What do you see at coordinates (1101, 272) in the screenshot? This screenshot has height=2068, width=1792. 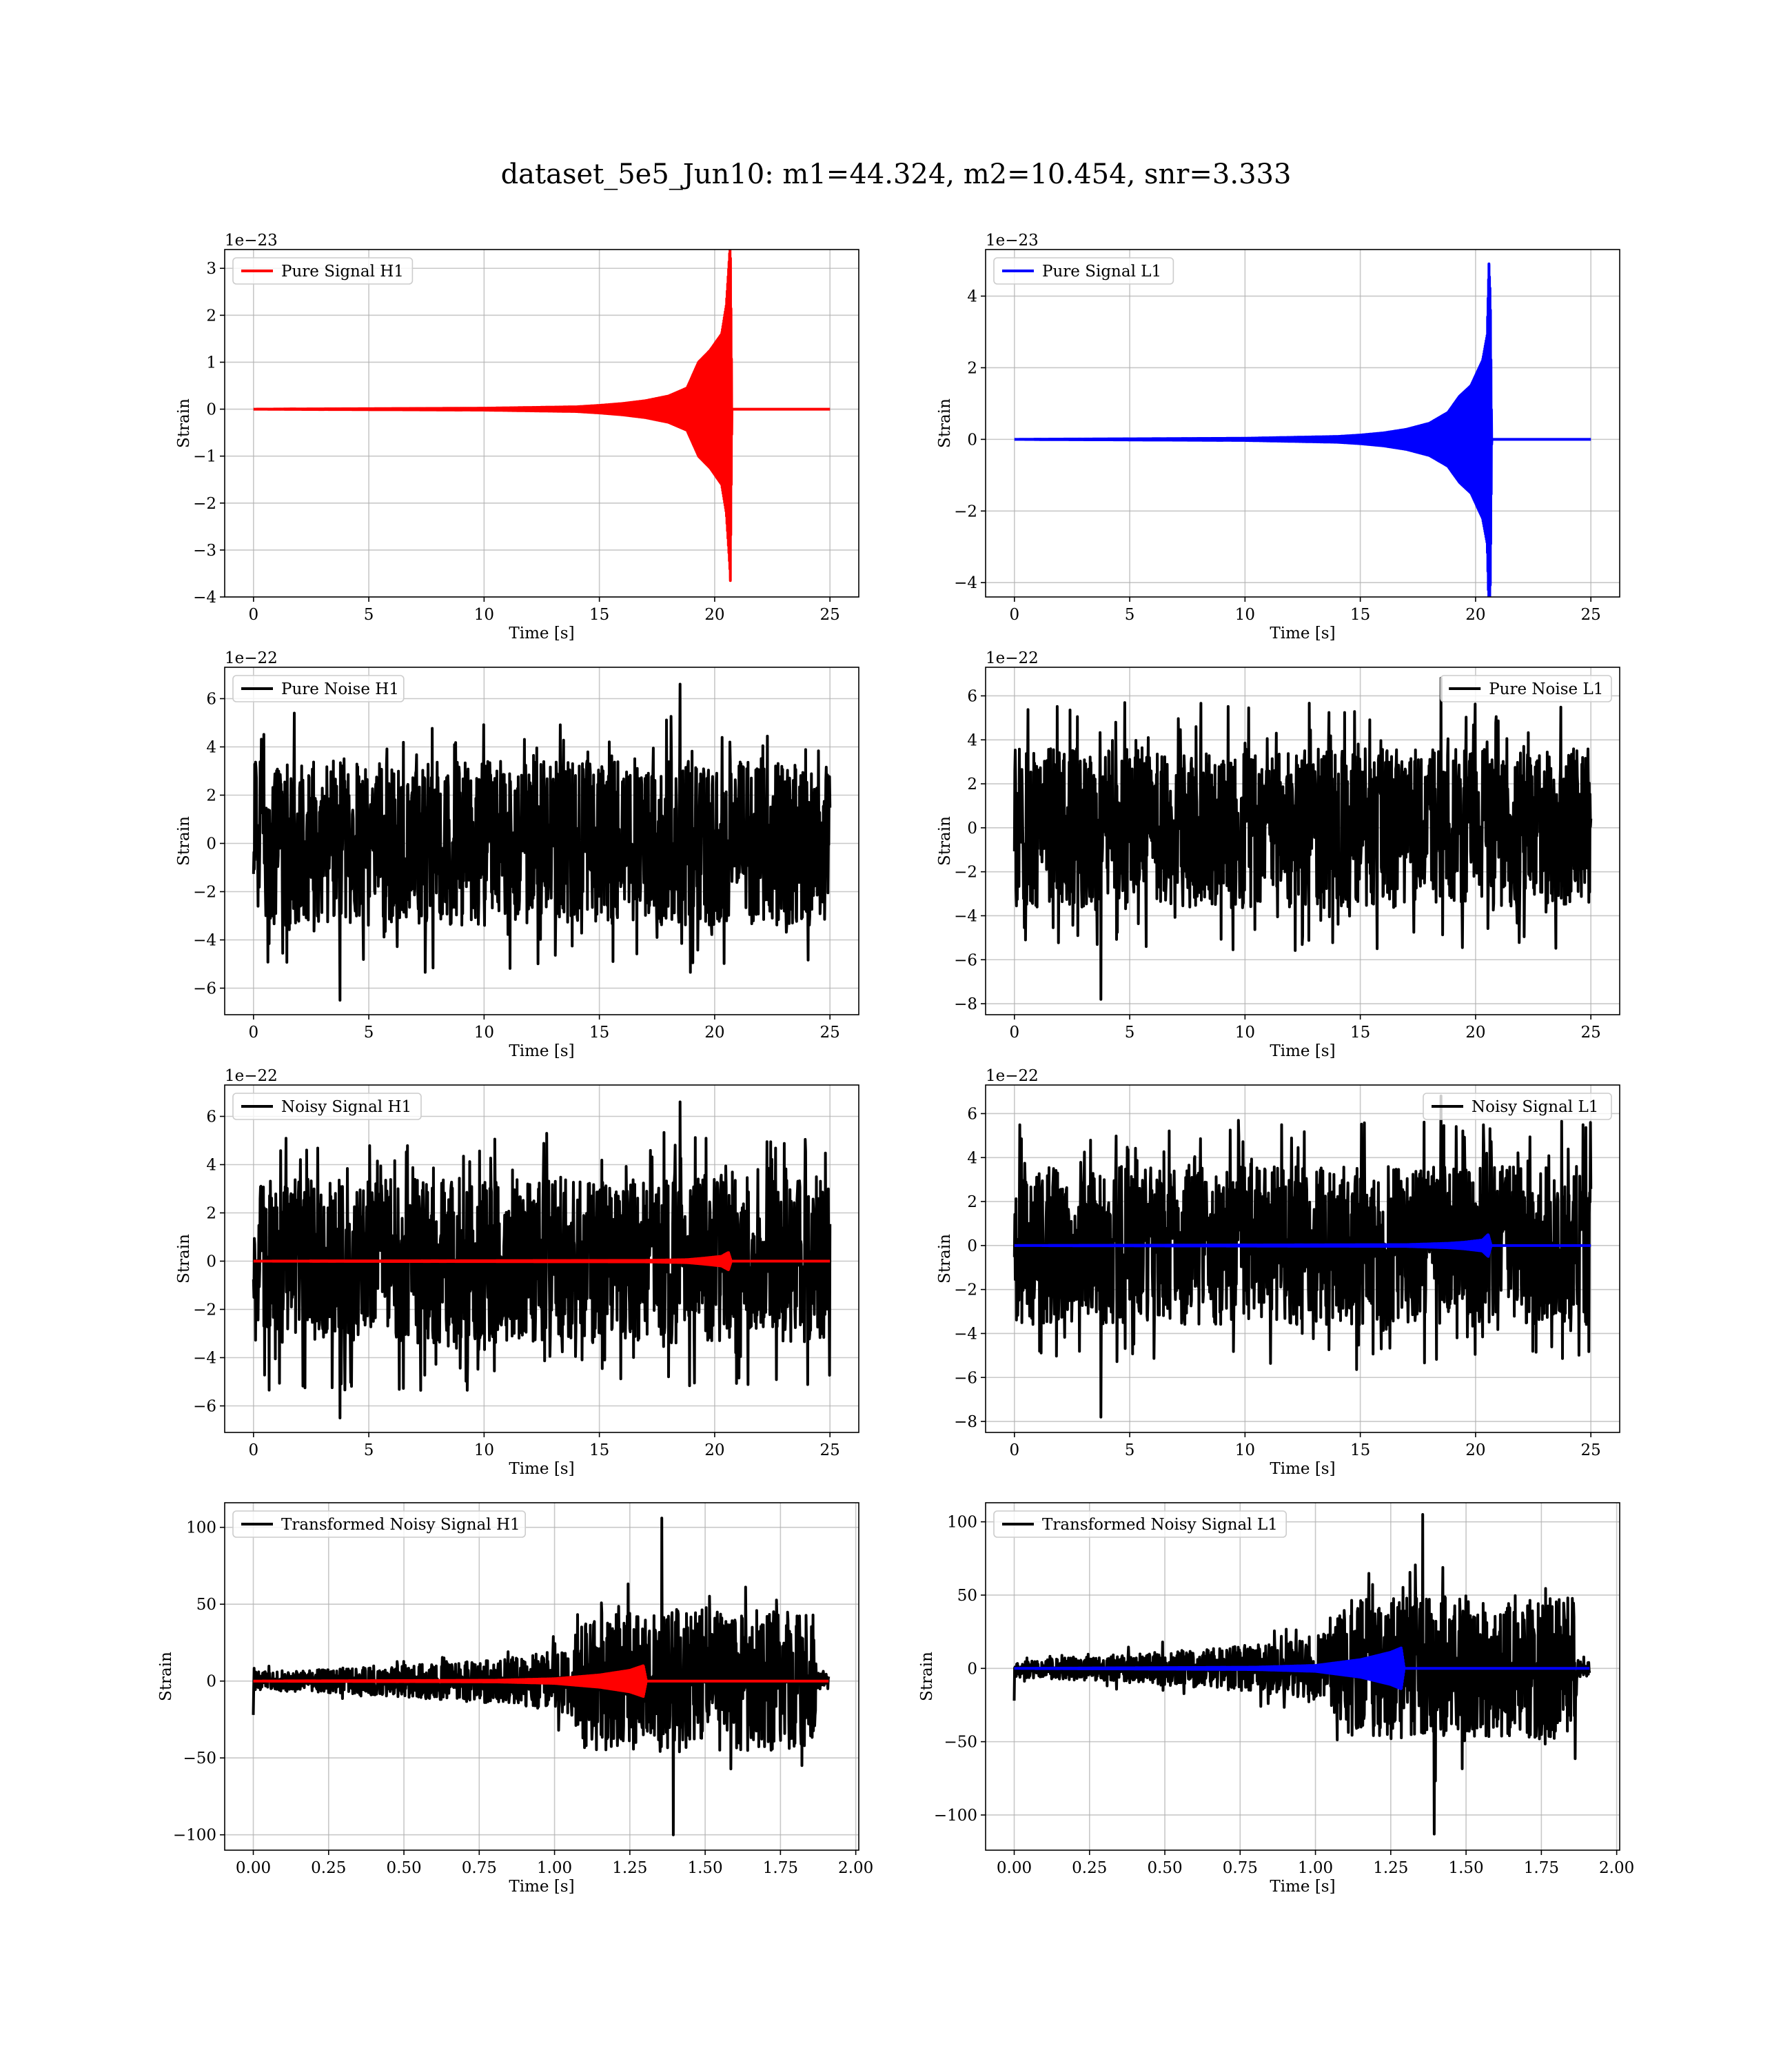 I see `legend-label: Pure Signal L1` at bounding box center [1101, 272].